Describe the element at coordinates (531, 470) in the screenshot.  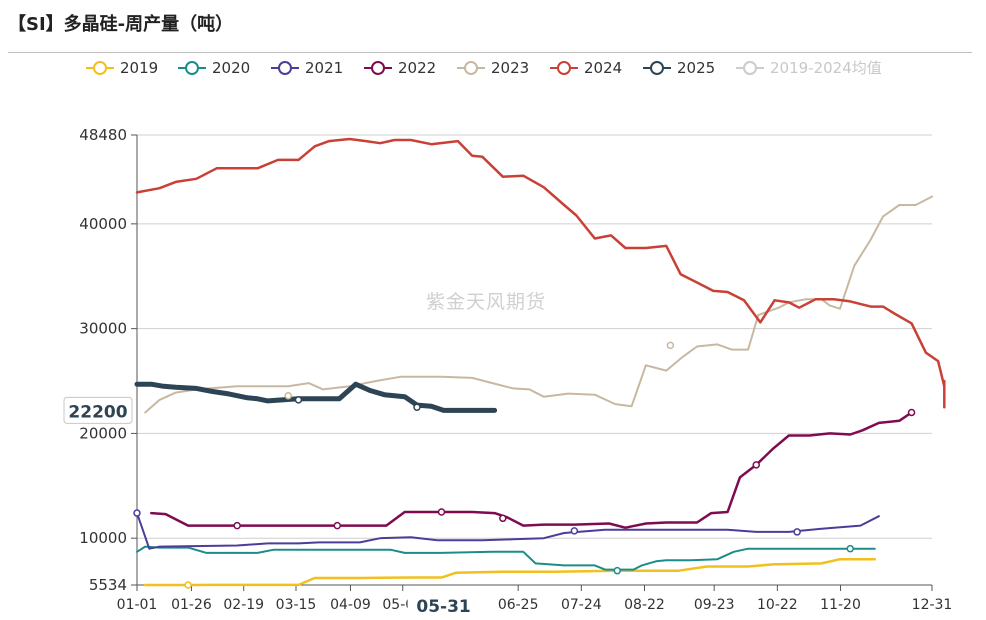
I see `series-line-2022` at that location.